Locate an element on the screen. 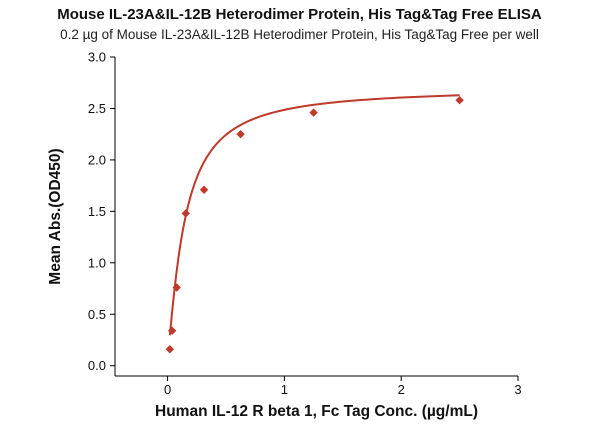  y-tick-label: 1.0 is located at coordinates (97, 262).